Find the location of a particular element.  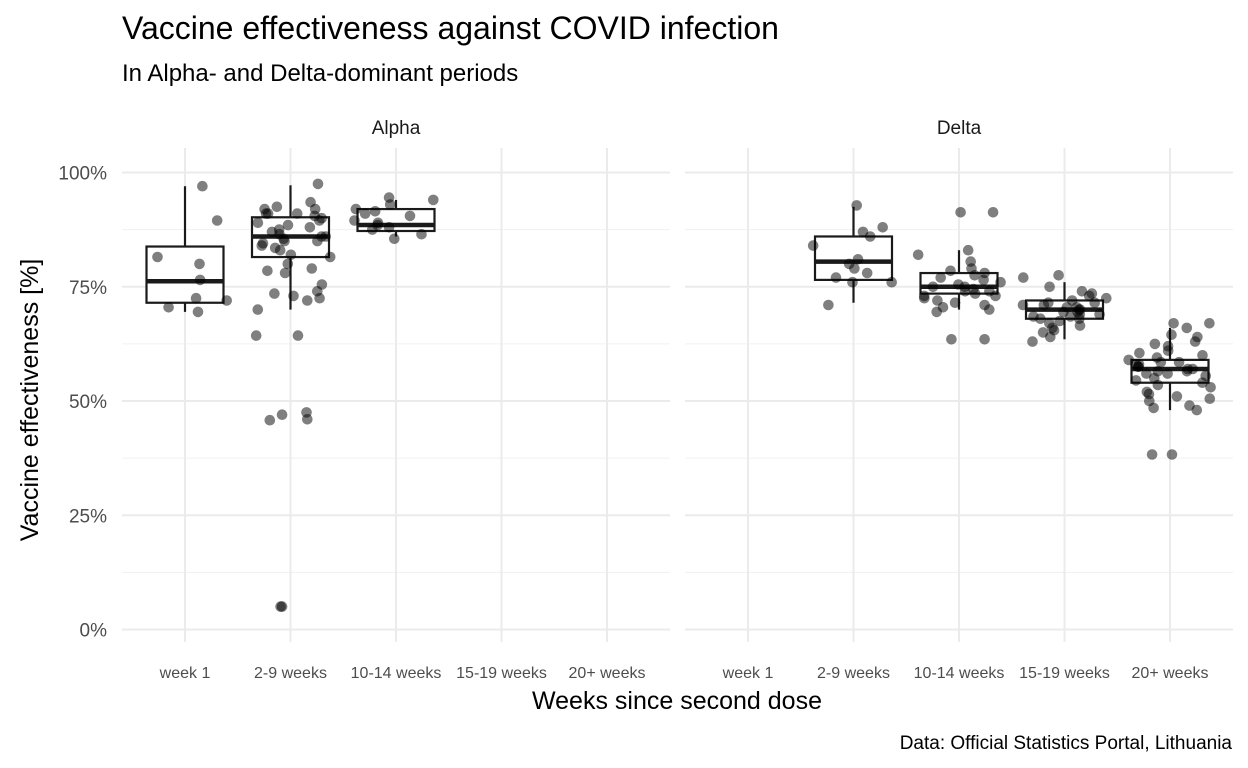

jitter-points is located at coordinates (295, 395).